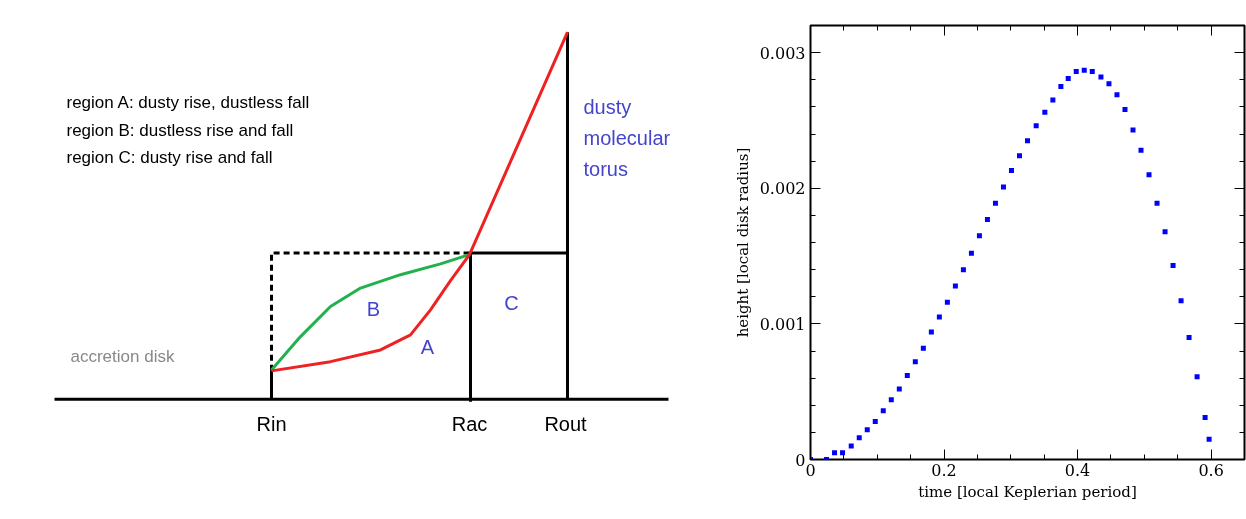 This screenshot has width=1246, height=519. I want to click on text: region A: dusty rise, dustless fall, so click(188, 102).